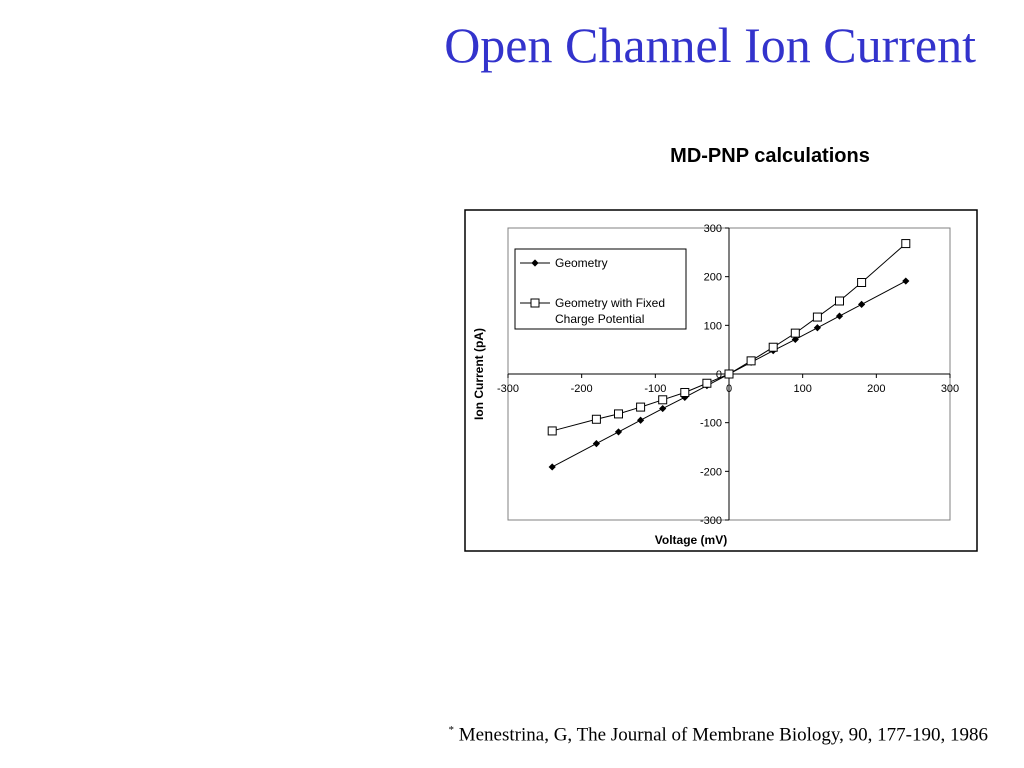  What do you see at coordinates (508, 389) in the screenshot?
I see `x-tick-label: -300` at bounding box center [508, 389].